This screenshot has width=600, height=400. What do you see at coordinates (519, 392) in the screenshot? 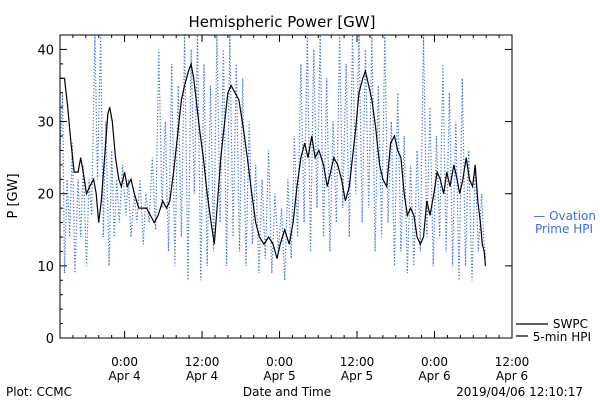
I see `timestamp: 2019/04/06 12:10:17` at bounding box center [519, 392].